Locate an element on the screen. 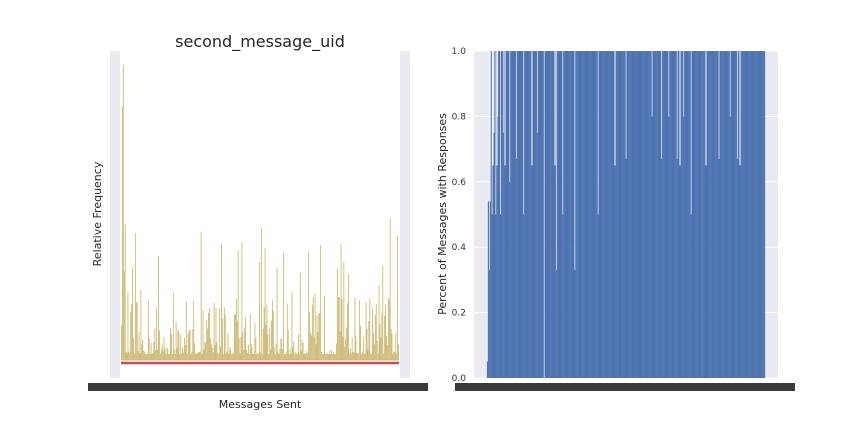  right-y-tick-labels: 0.0 0.2 0.4 0.6 0.8 1.0 is located at coordinates (459, 215).